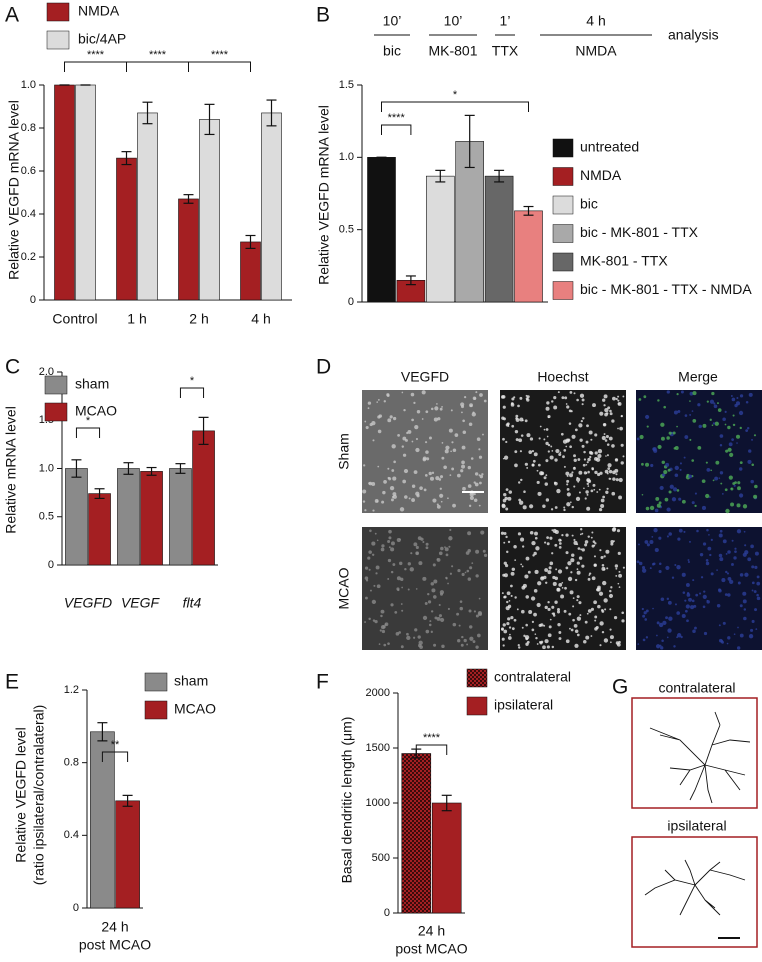 This screenshot has width=762, height=962. I want to click on legend-label: untreated, so click(609, 147).